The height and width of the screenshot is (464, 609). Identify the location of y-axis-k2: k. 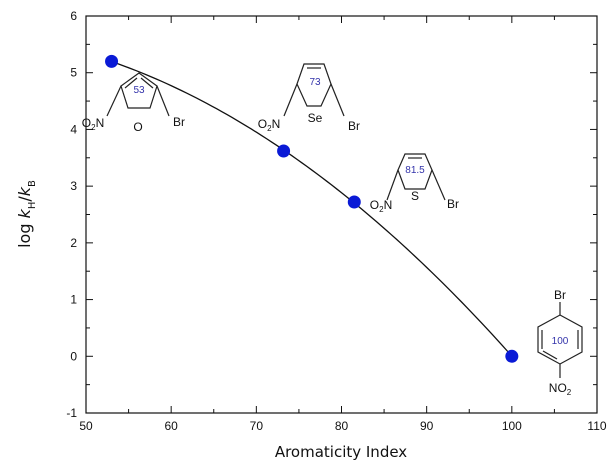
(24, 191).